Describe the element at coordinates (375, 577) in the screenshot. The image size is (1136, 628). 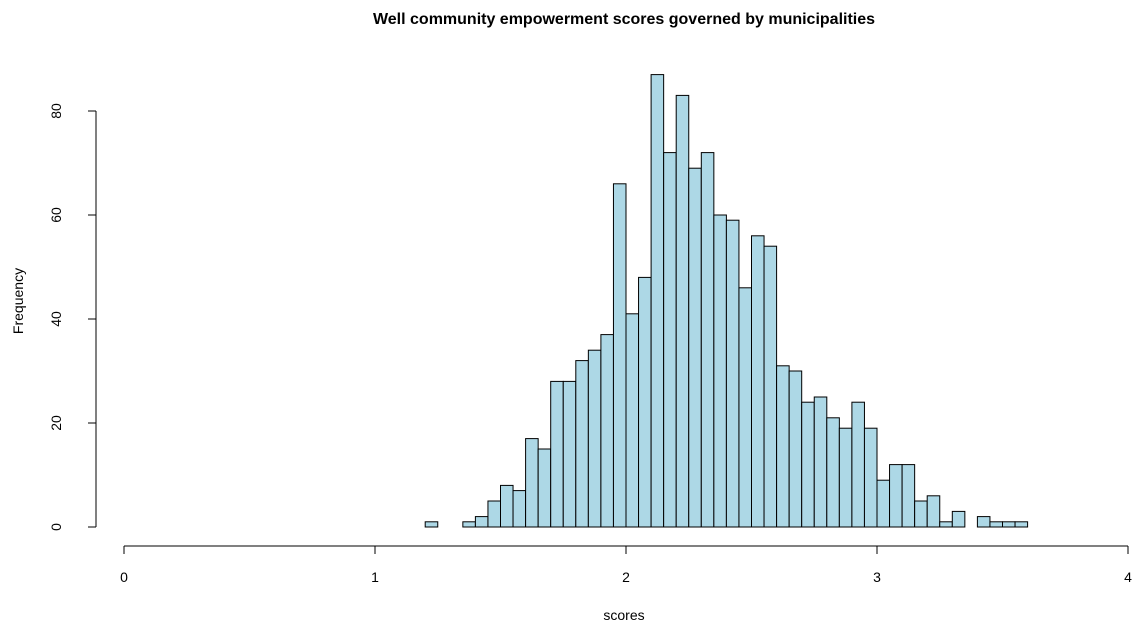
I see `x-tick-label: 1` at that location.